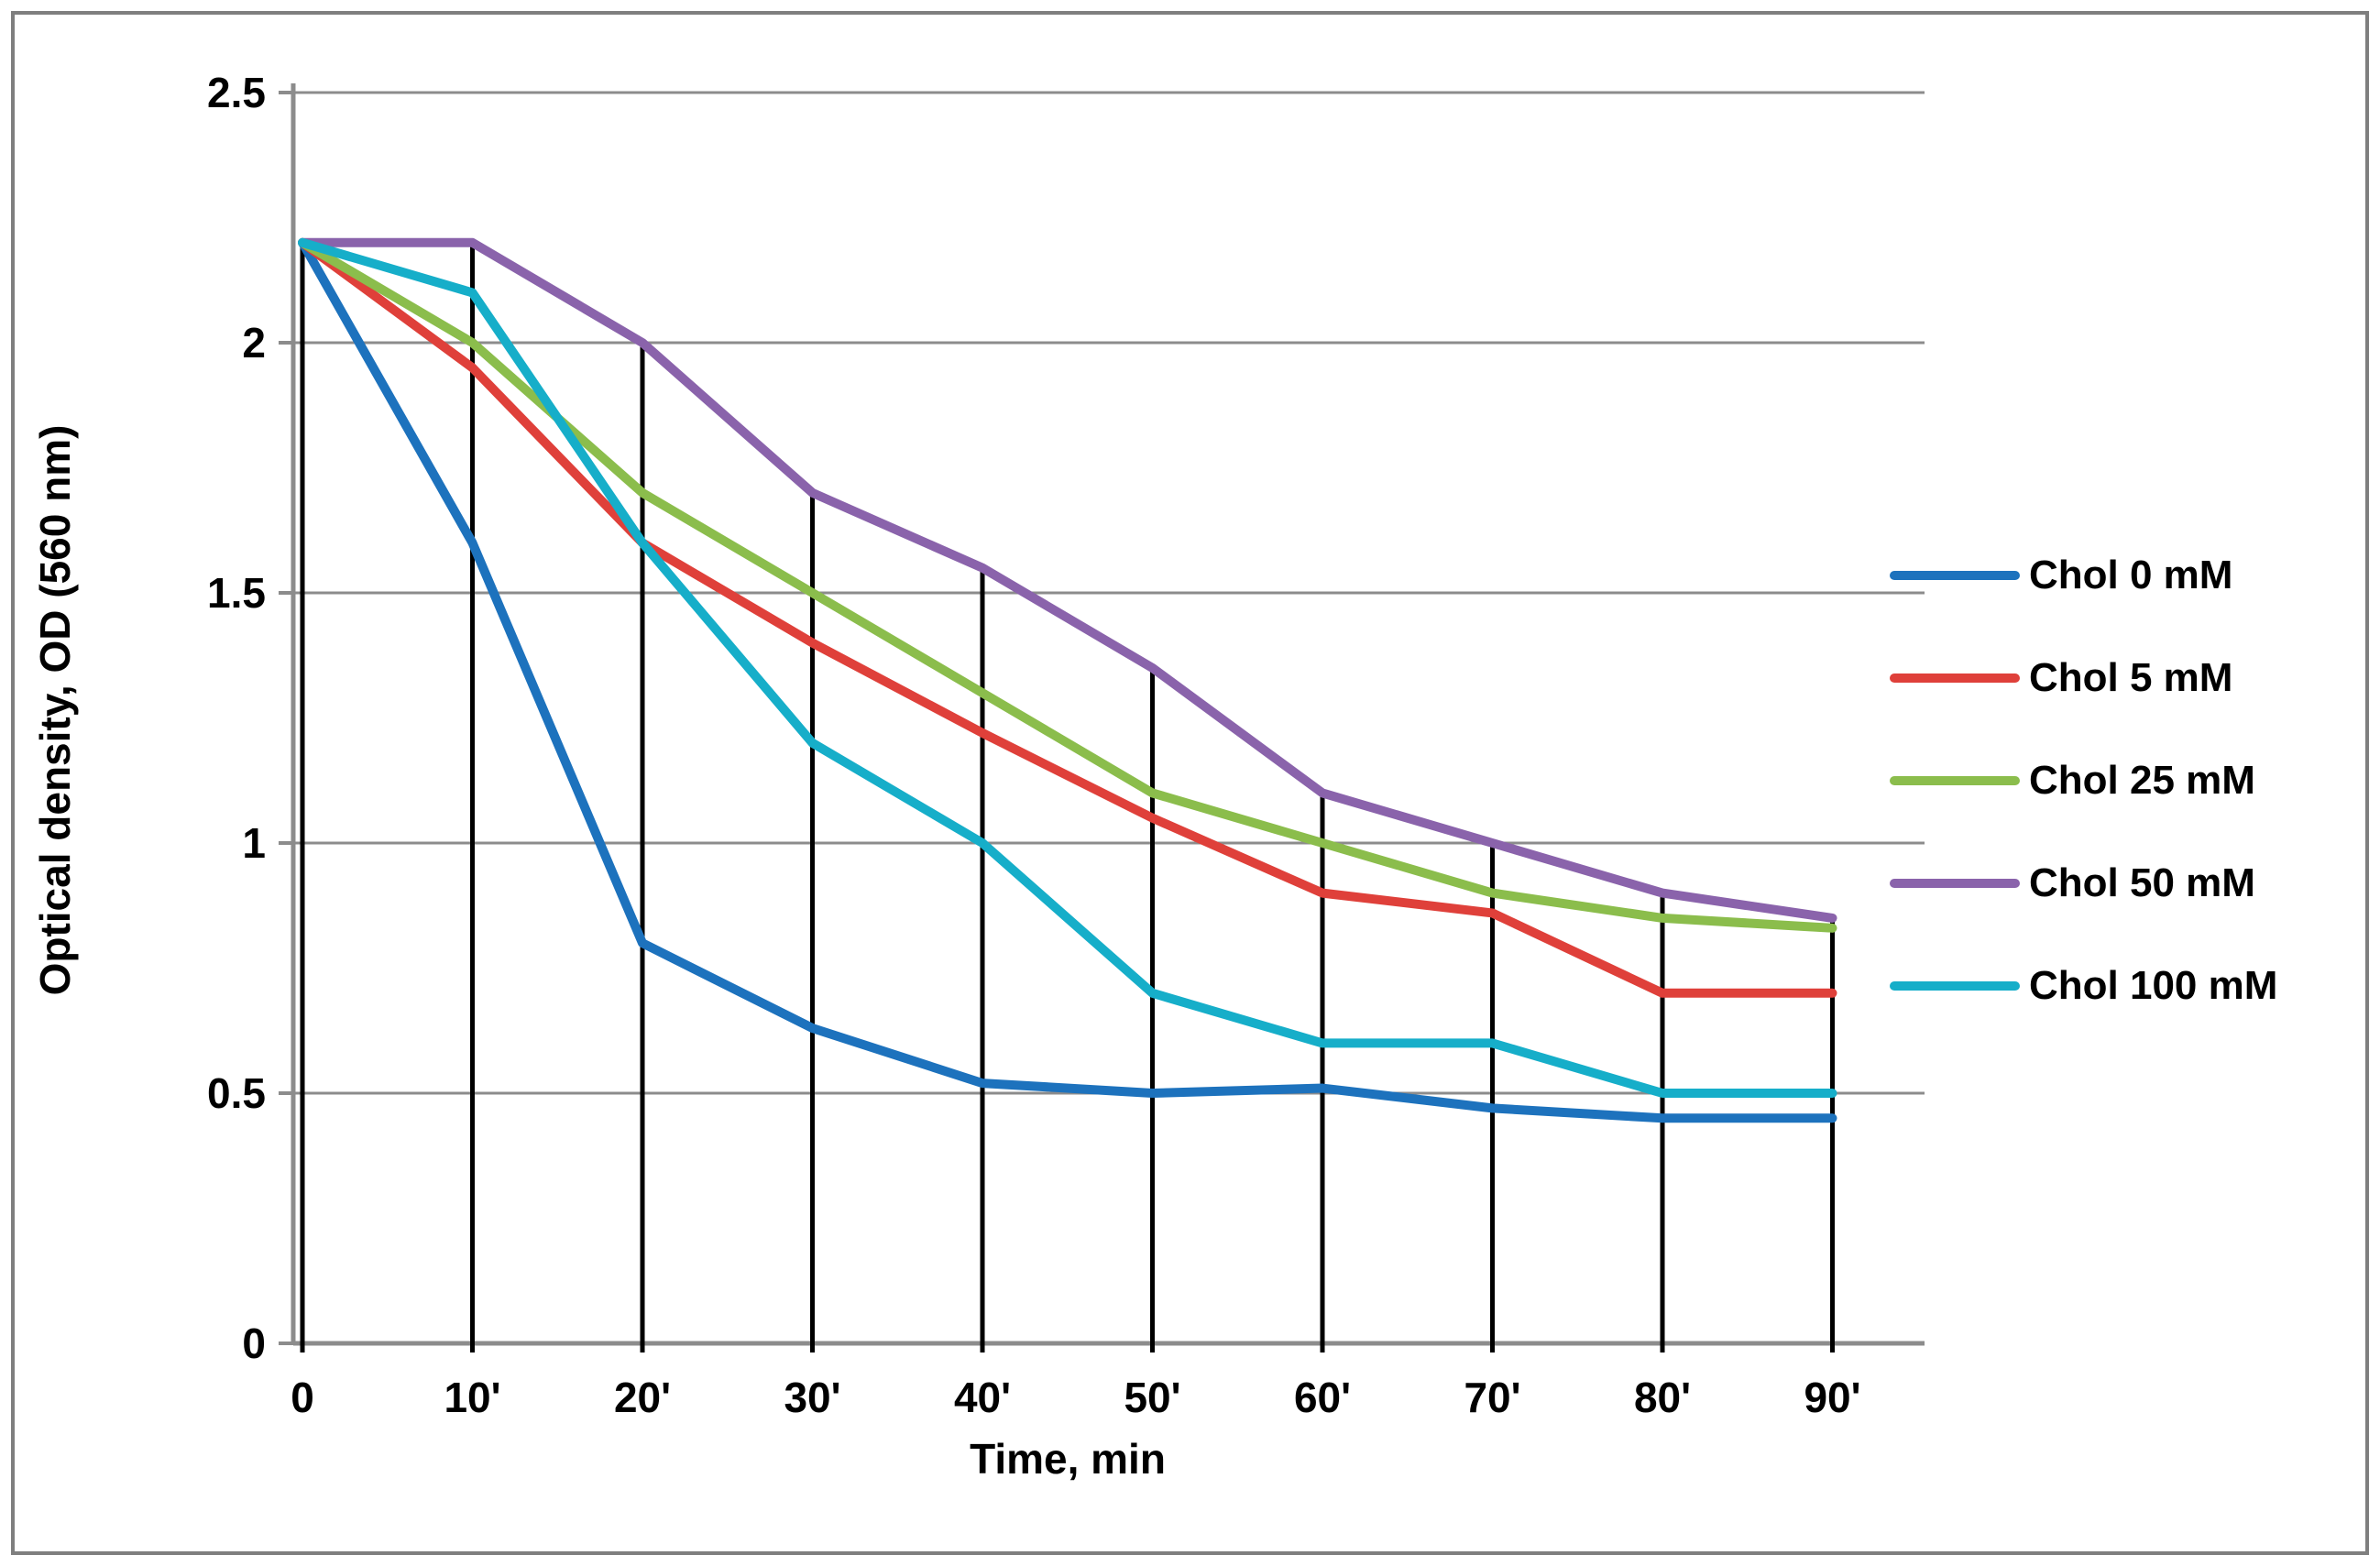 Image resolution: width=2380 pixels, height=1566 pixels. I want to click on x-tick-label: 20', so click(642, 1397).